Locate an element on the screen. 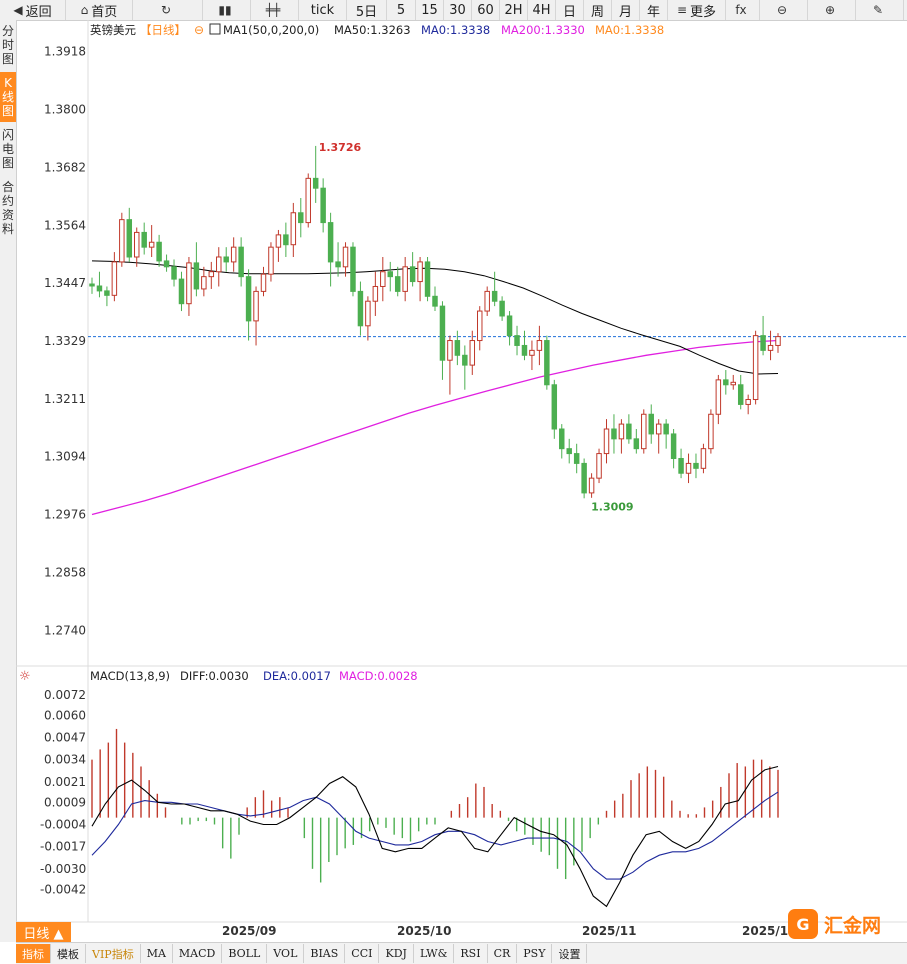 Image resolution: width=907 pixels, height=964 pixels. period-日: 日 is located at coordinates (570, 10).